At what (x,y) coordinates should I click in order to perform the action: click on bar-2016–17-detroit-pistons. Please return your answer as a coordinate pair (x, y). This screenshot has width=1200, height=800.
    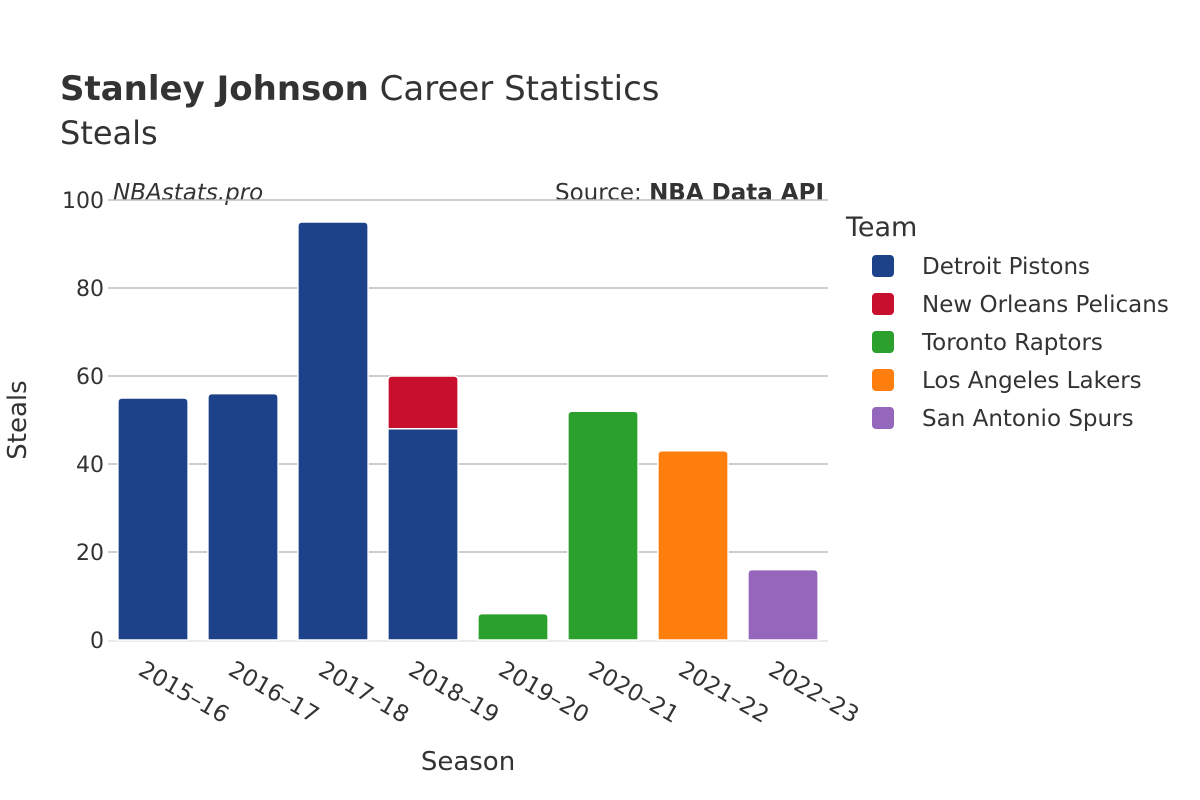
    Looking at the image, I should click on (243, 516).